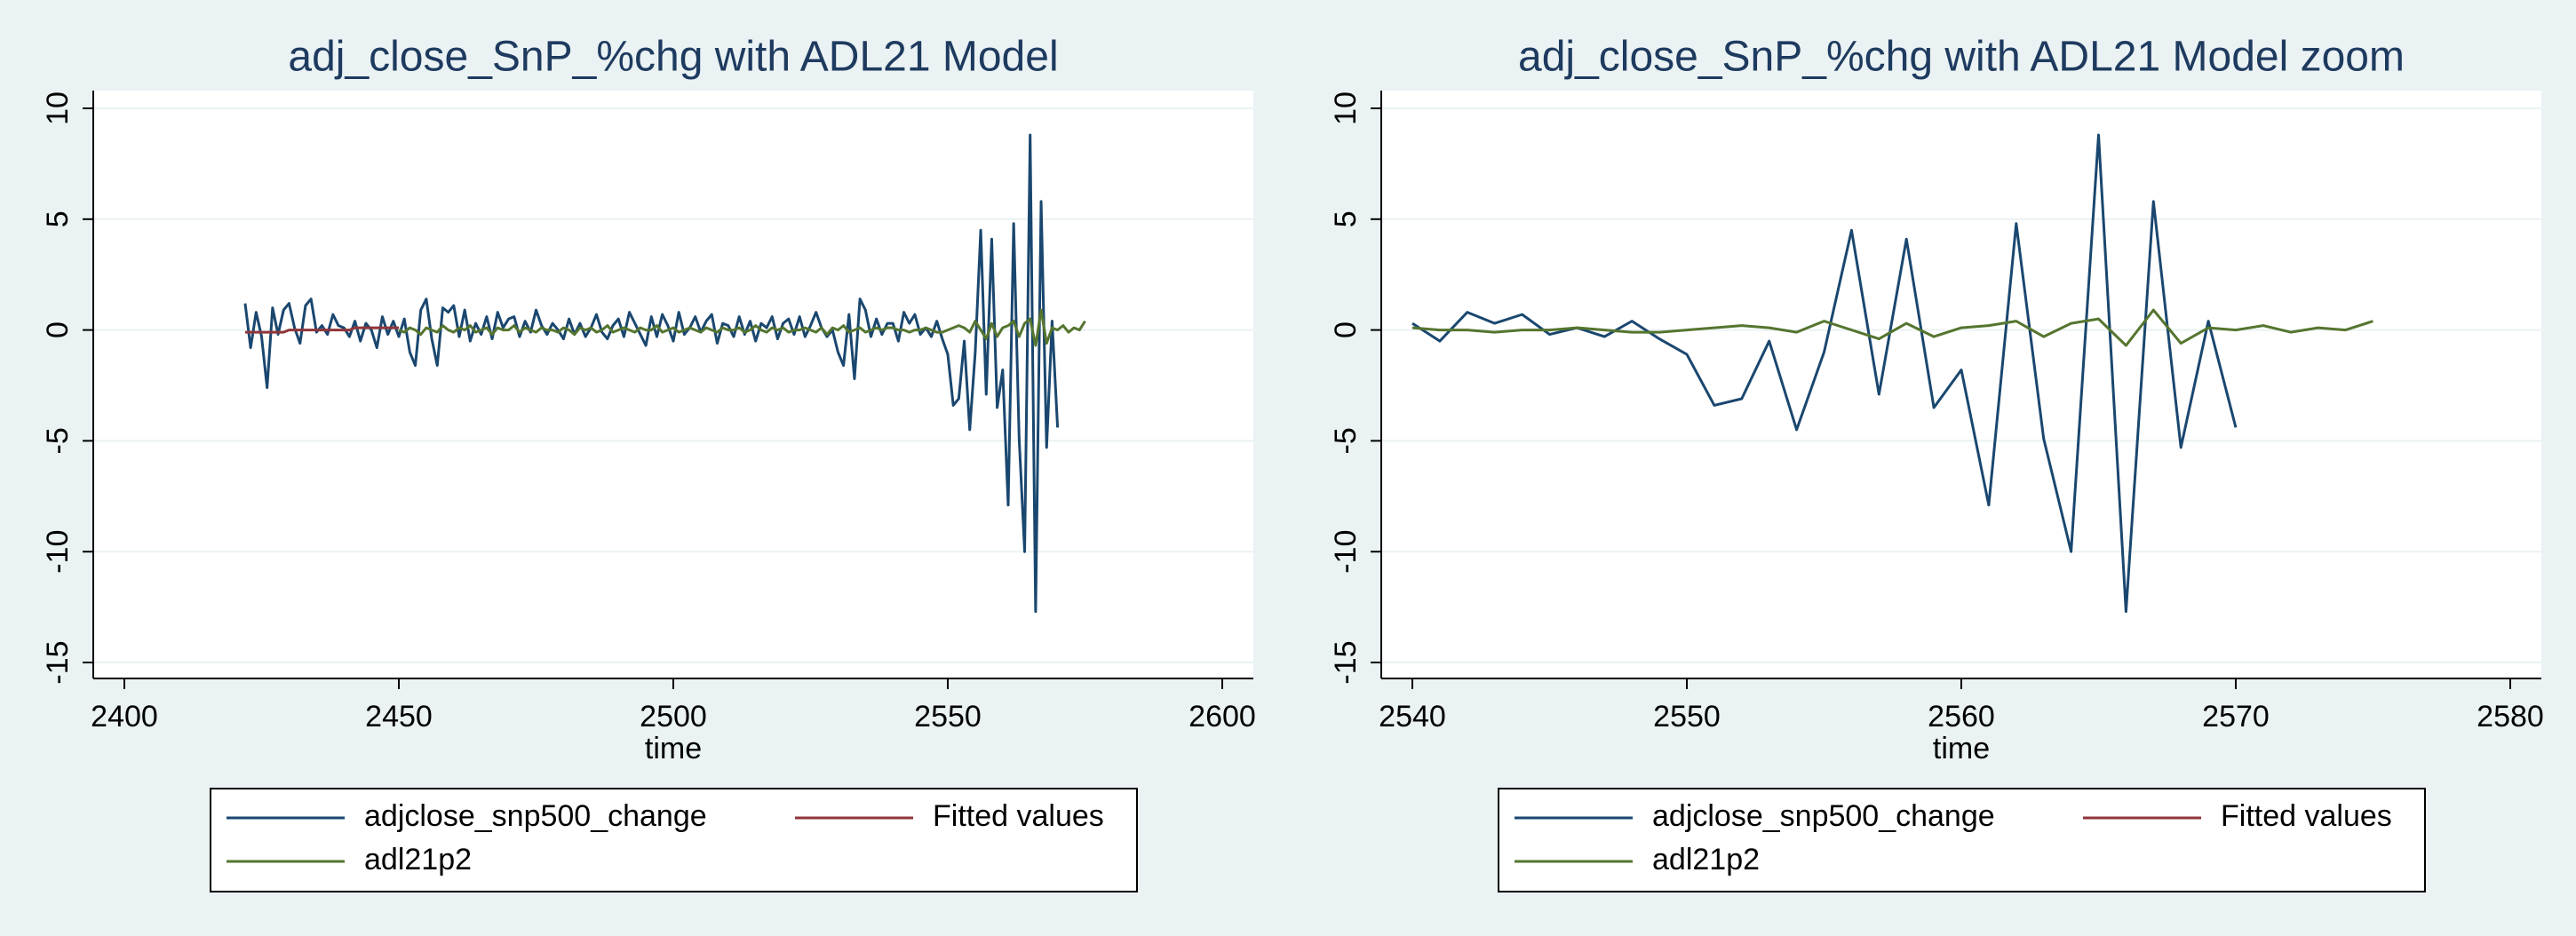 The height and width of the screenshot is (936, 2576). I want to click on chart-title: adj_close_SnP_%chg with ADL21 Model, so click(673, 57).